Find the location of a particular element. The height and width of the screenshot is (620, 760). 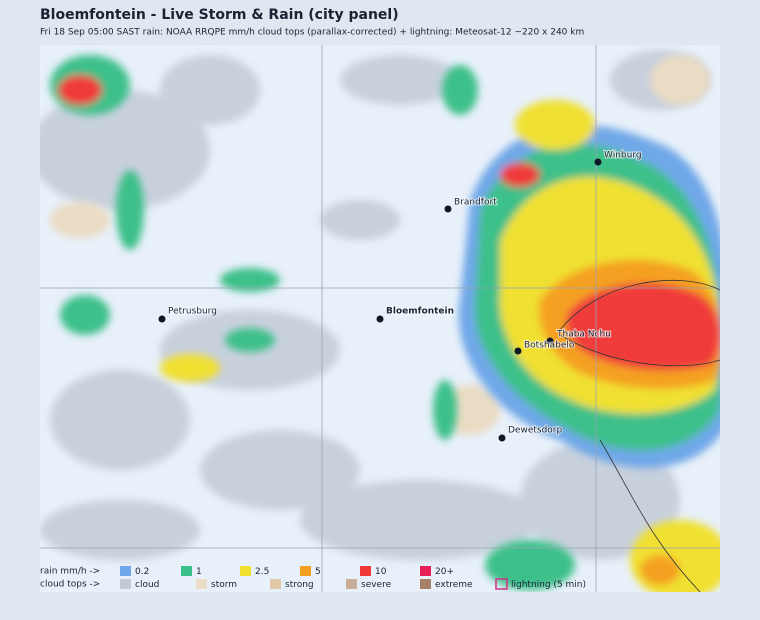

legend-label: 1 is located at coordinates (199, 572).